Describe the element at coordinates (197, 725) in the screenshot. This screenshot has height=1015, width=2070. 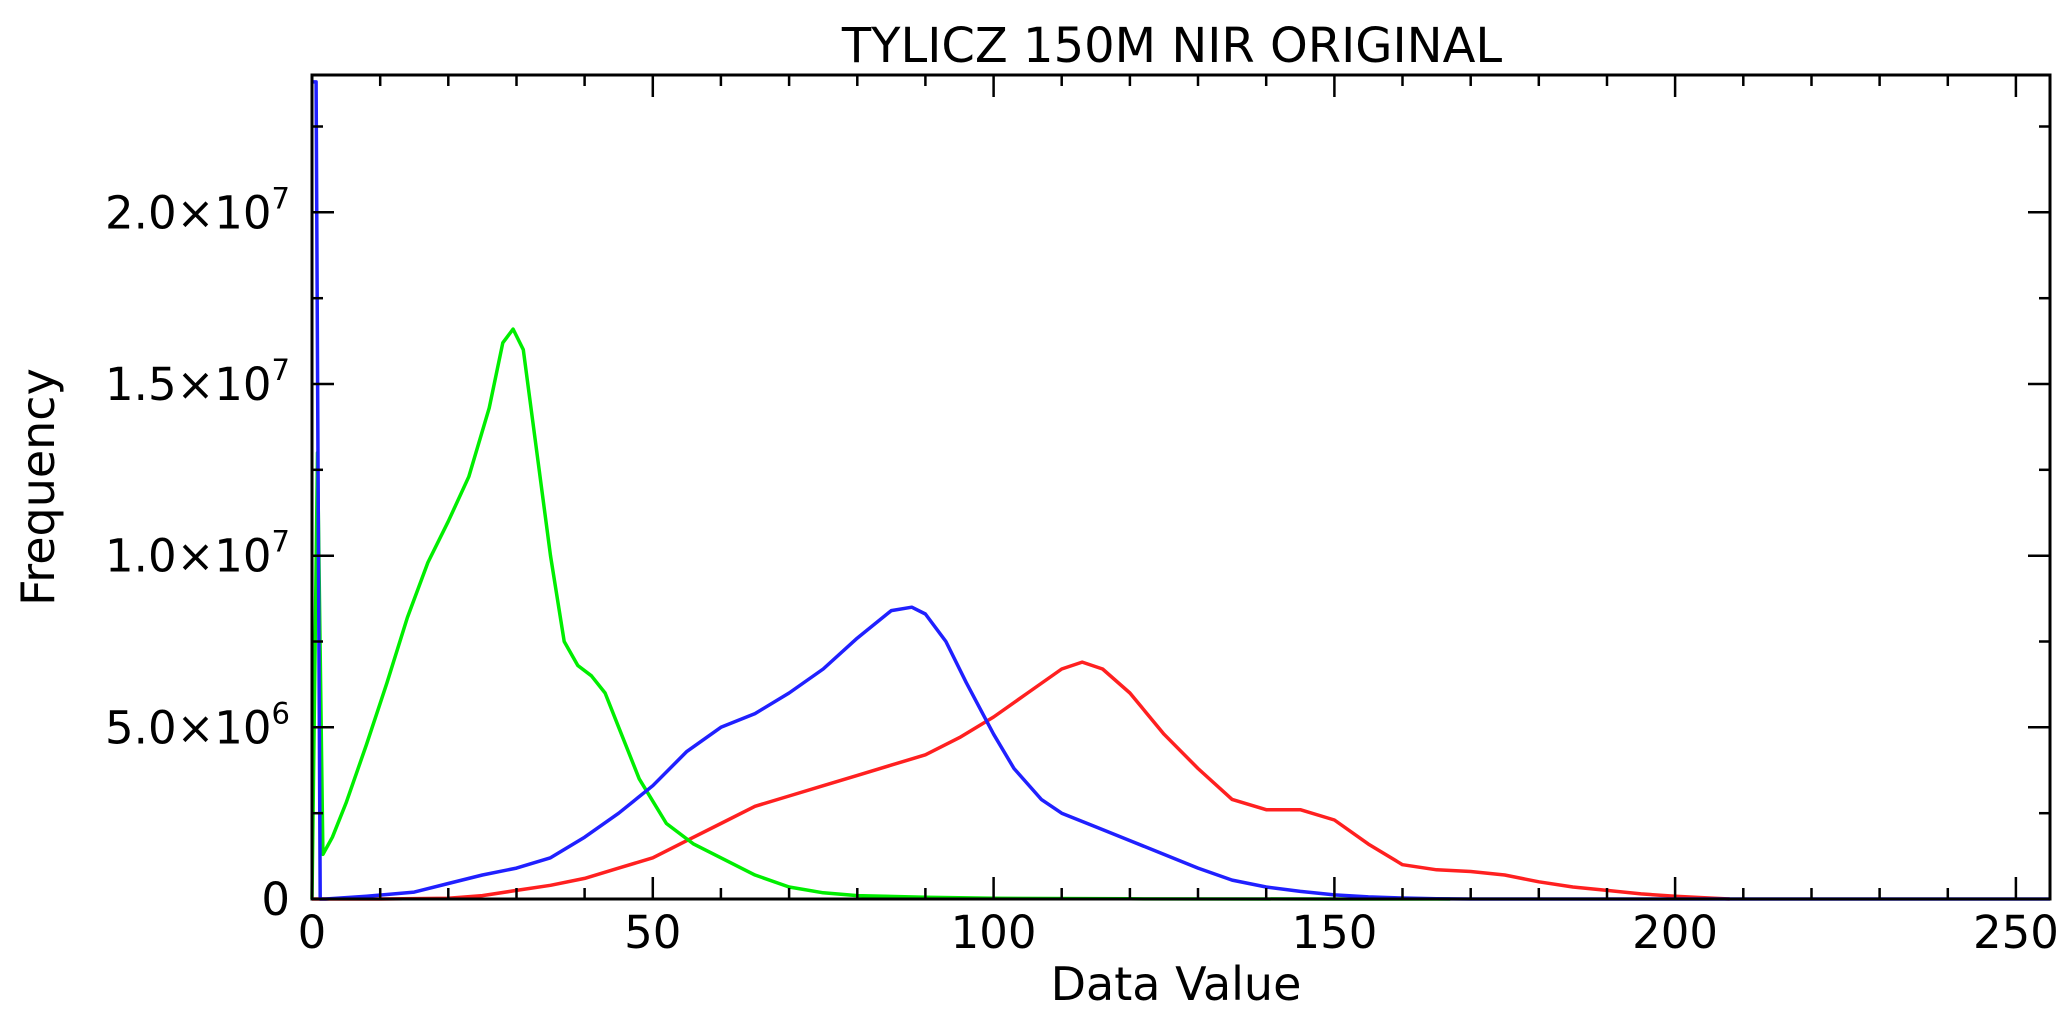
I see `y-tick-label: 5.0×10⁶` at that location.